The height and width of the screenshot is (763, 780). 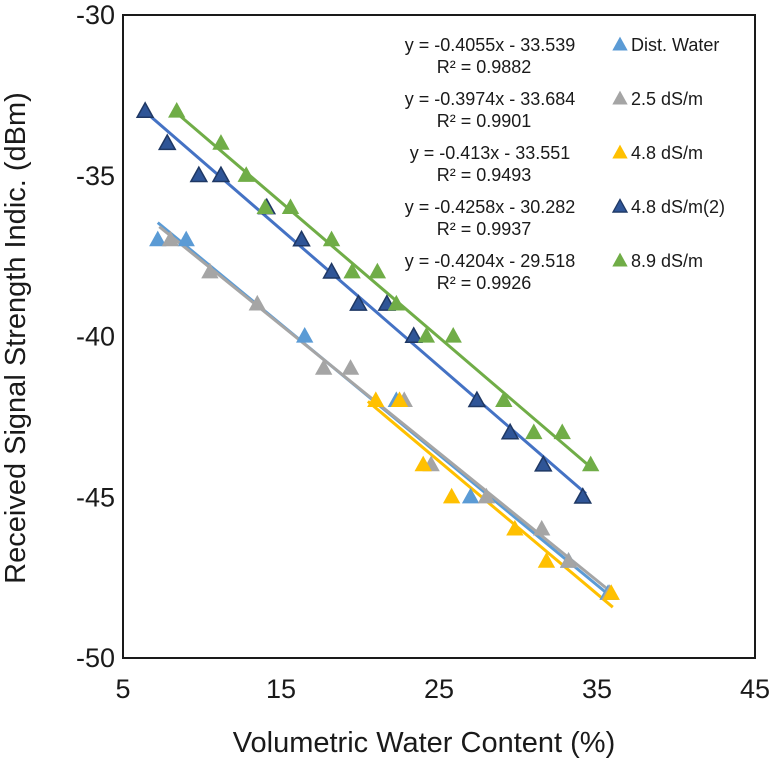 I want to click on x-axis-ticks: 5 15 25 35 45, so click(x=442, y=689).